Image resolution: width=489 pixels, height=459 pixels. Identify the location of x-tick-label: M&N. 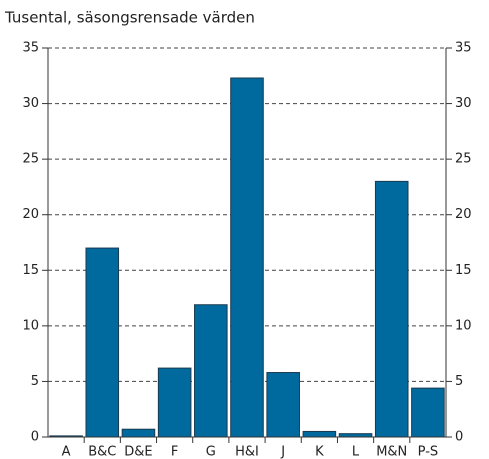
(391, 452).